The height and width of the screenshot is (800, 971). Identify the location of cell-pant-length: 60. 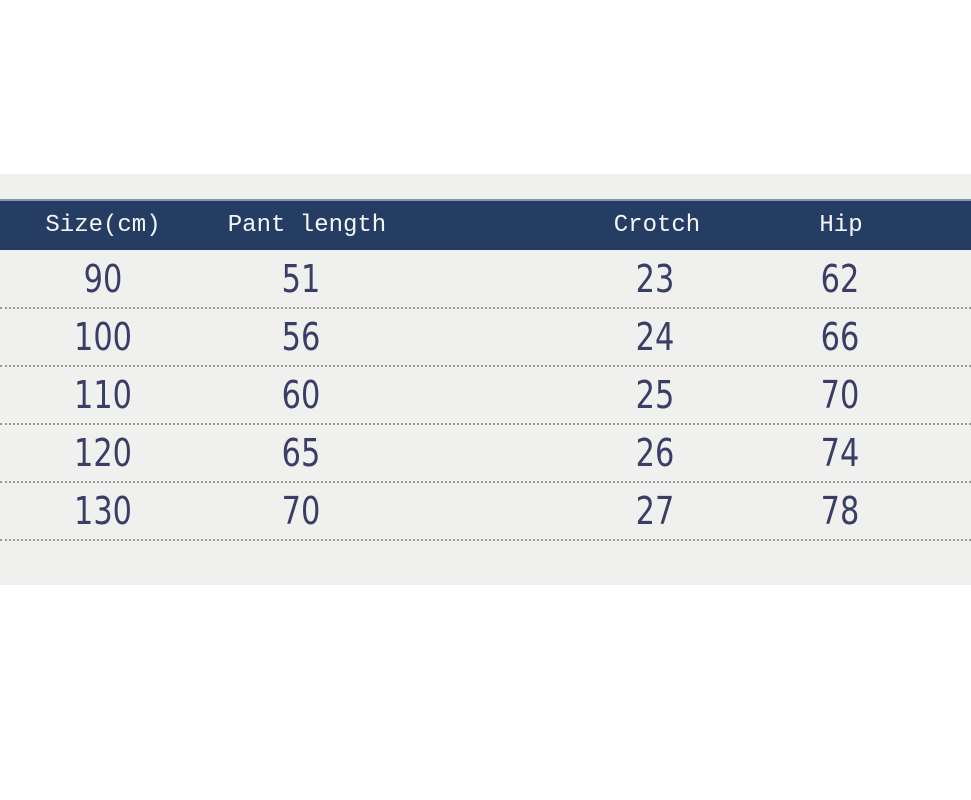
(301, 395).